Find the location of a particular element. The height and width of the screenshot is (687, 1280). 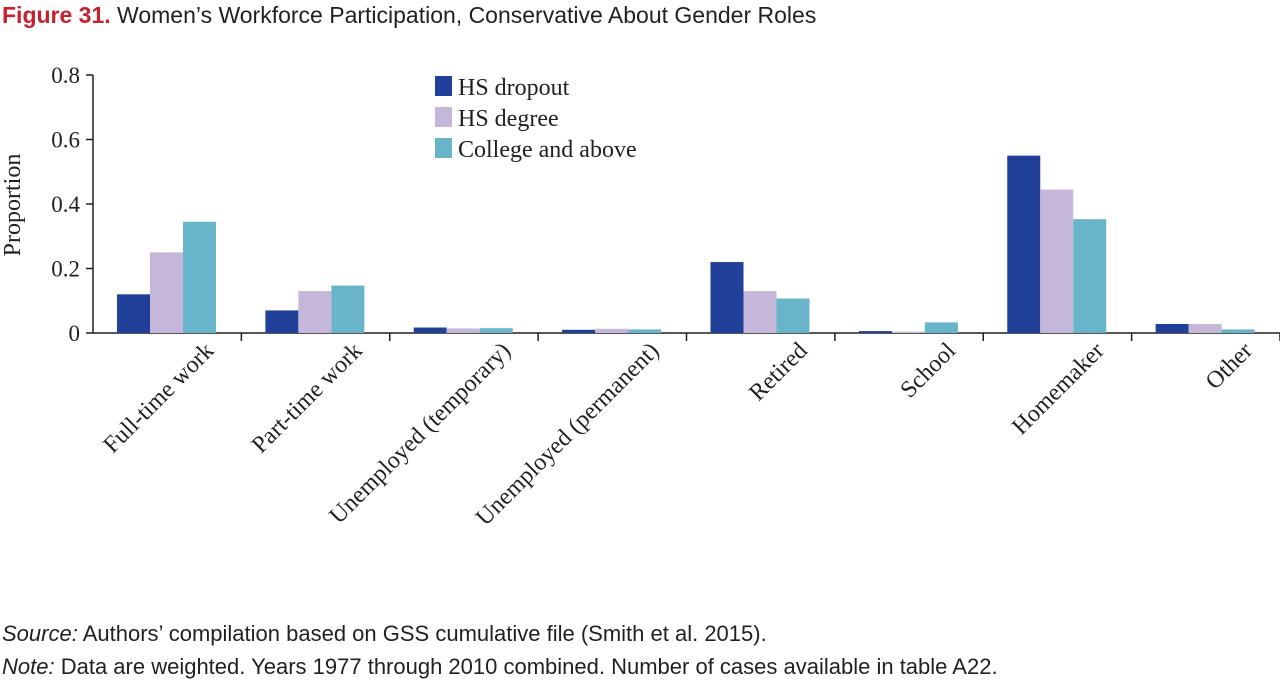

x-tick-label: Full-time work is located at coordinates (159, 398).